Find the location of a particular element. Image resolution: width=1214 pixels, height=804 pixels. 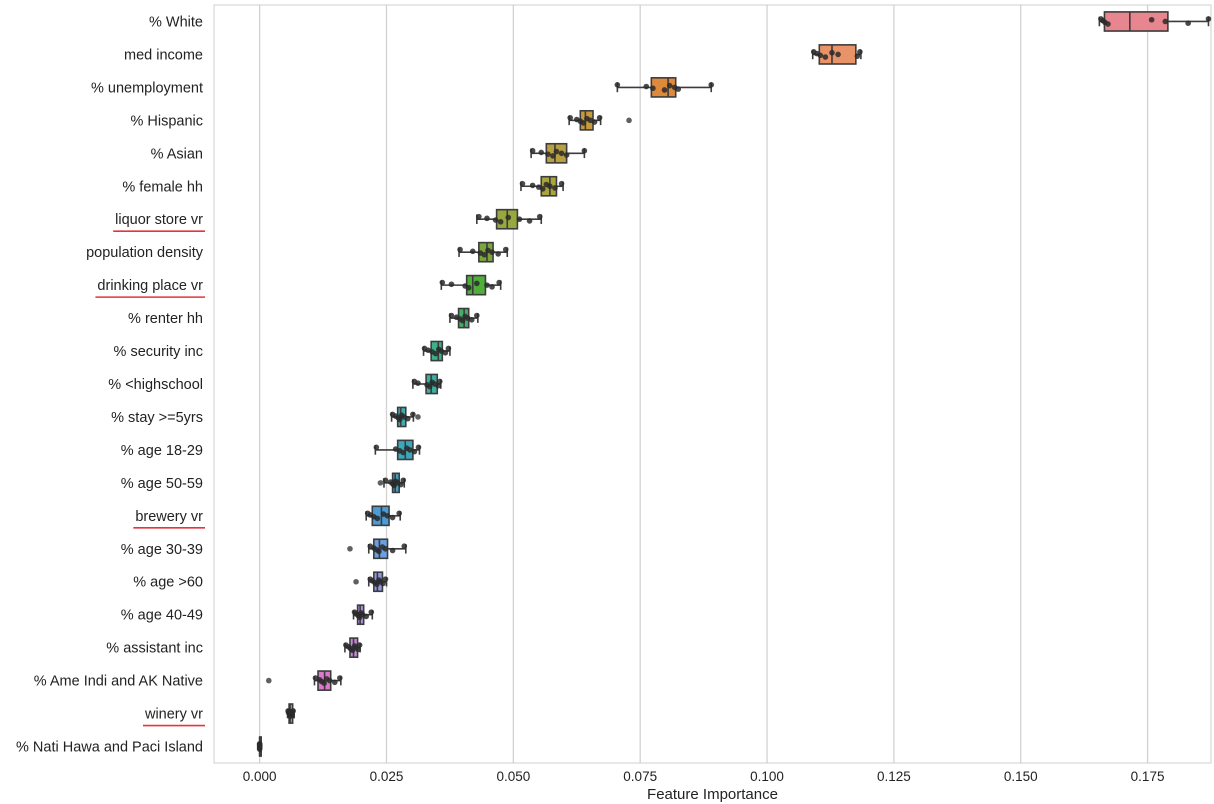

category-label: % age 50-59 is located at coordinates (162, 484).